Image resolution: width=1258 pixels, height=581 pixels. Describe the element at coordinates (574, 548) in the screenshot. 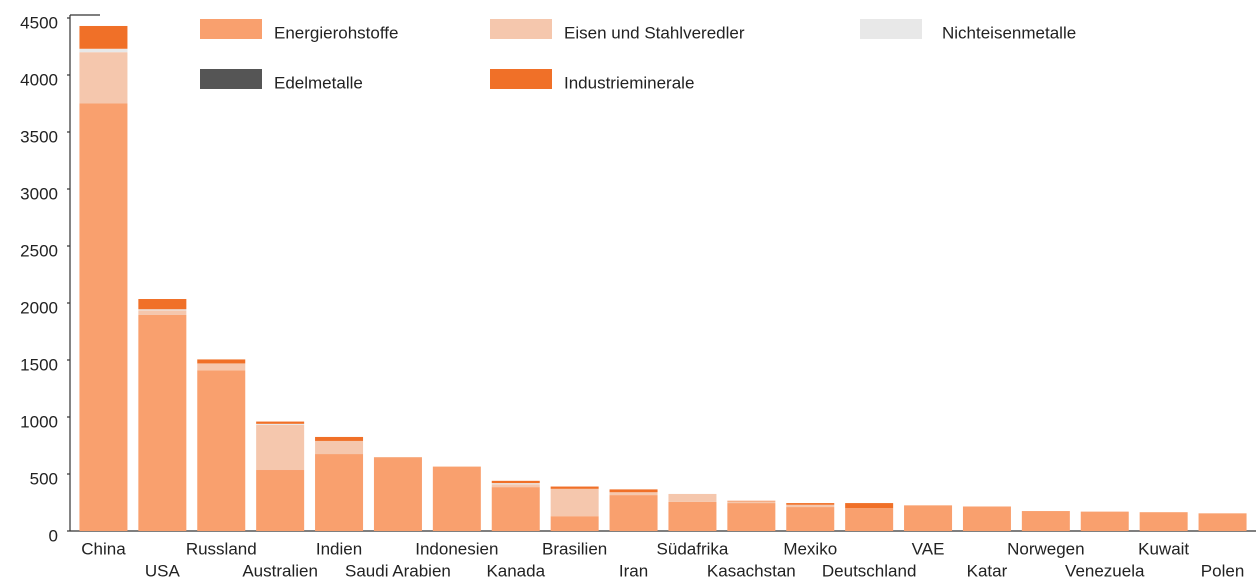

I see `x-tick-label: Brasilien` at that location.